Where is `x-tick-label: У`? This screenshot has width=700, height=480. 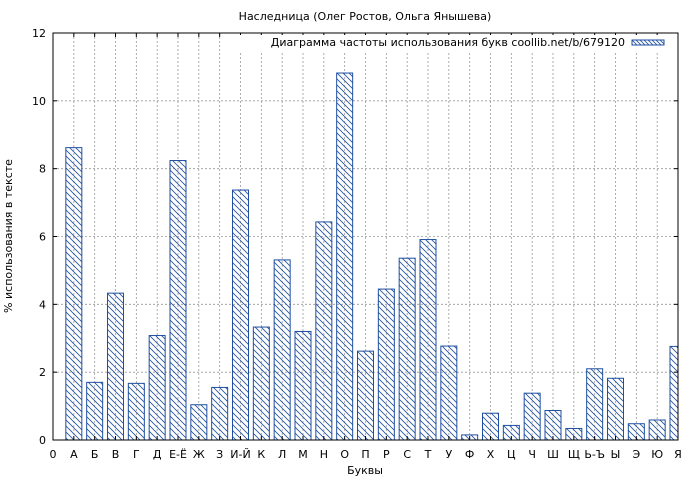 x-tick-label: У is located at coordinates (448, 454).